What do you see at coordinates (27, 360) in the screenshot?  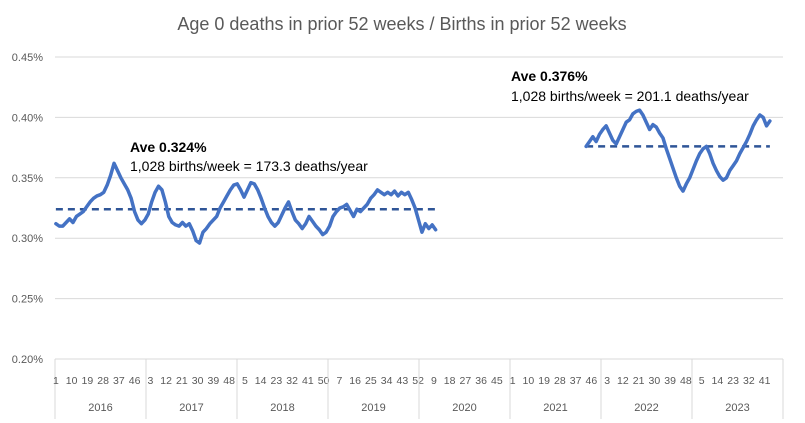 I see `y-tick-label: 0.20%` at bounding box center [27, 360].